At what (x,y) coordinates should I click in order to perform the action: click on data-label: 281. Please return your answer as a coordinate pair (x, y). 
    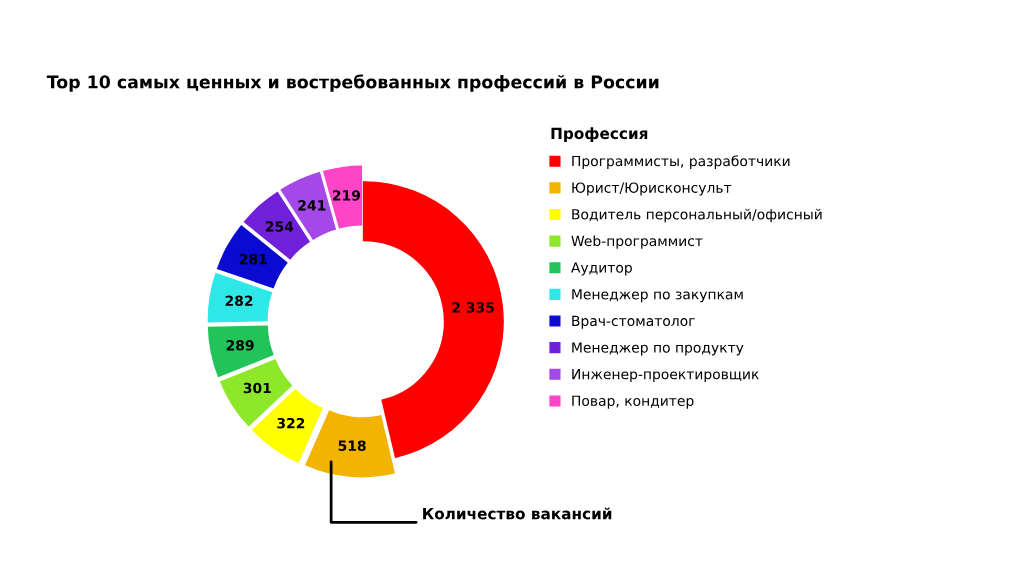
    Looking at the image, I should click on (253, 259).